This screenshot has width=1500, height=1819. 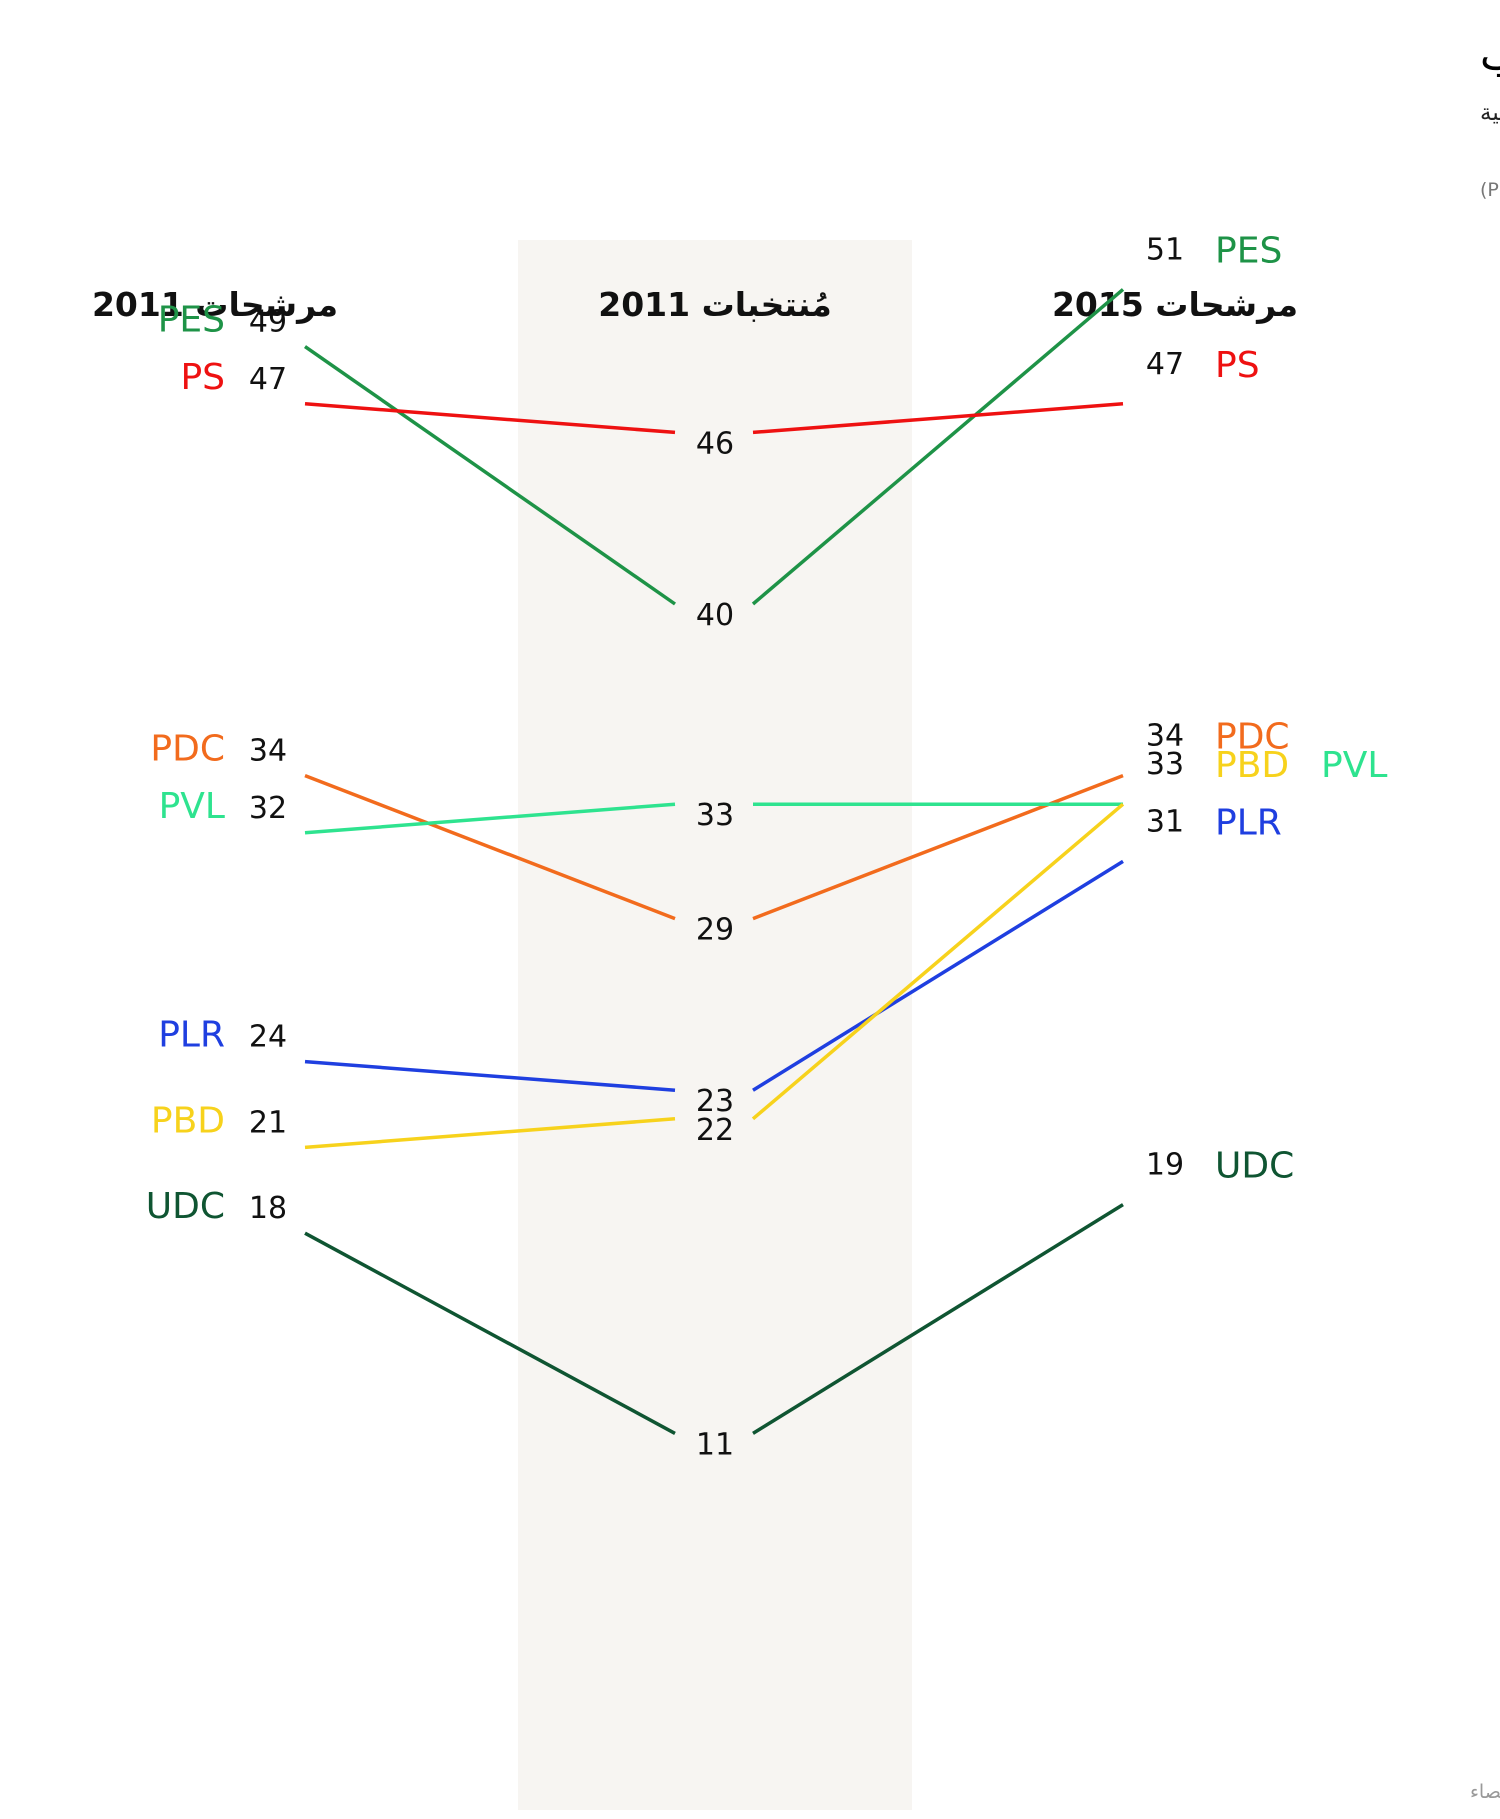 I want to click on value-2011-candidates-udc: 18, so click(x=268, y=1208).